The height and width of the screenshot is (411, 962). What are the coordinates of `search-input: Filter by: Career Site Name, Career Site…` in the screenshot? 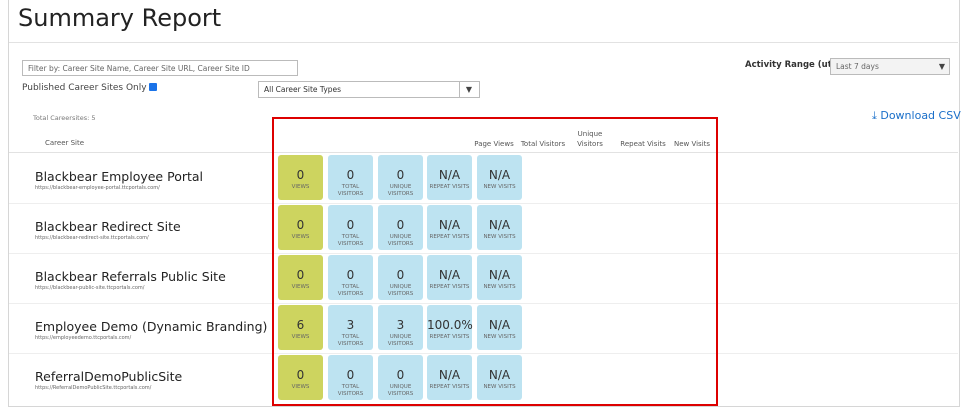 It's located at (160, 68).